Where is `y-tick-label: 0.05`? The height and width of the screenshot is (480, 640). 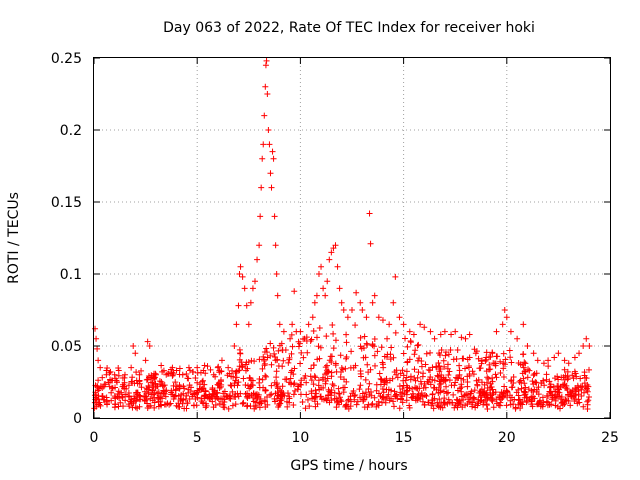
y-tick-label: 0.05 is located at coordinates (66, 347).